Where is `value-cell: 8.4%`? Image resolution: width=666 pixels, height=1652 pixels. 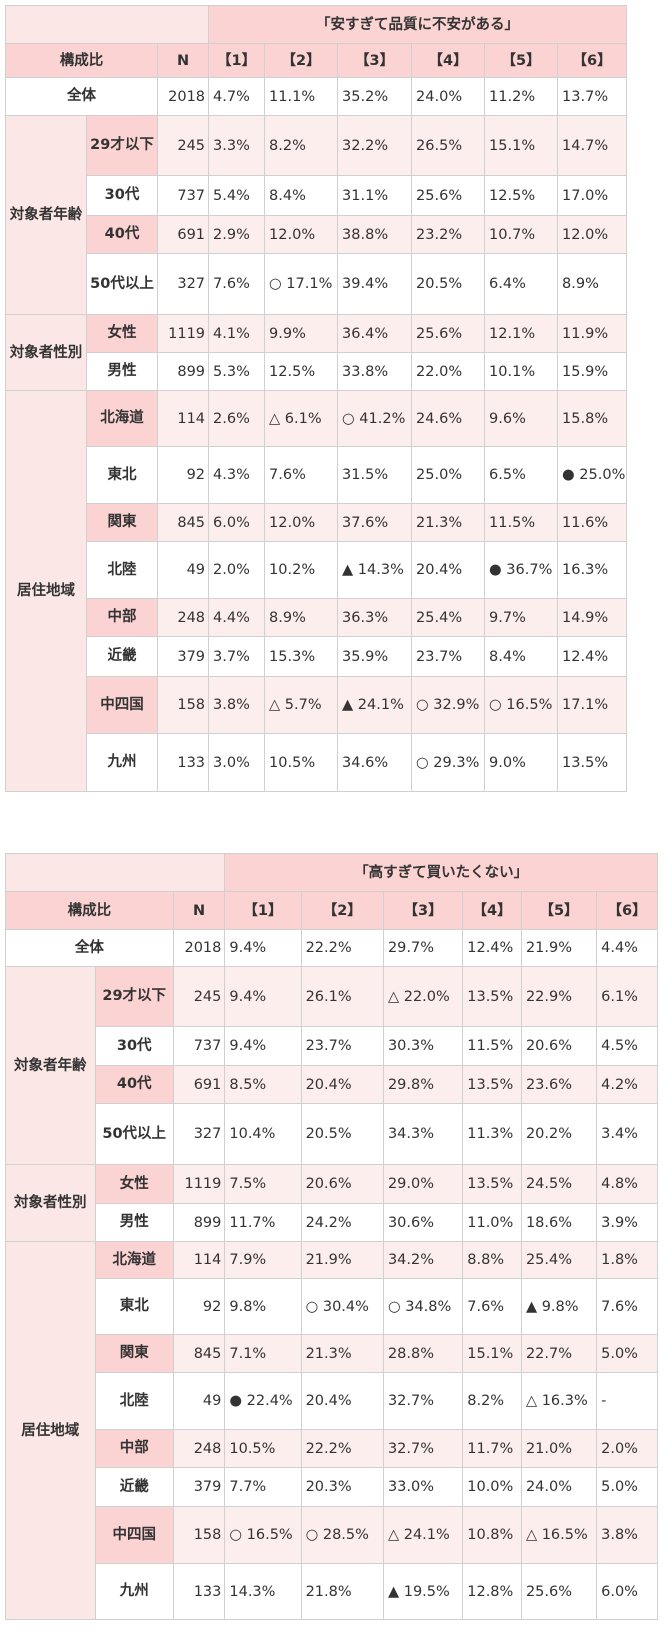
value-cell: 8.4% is located at coordinates (521, 656).